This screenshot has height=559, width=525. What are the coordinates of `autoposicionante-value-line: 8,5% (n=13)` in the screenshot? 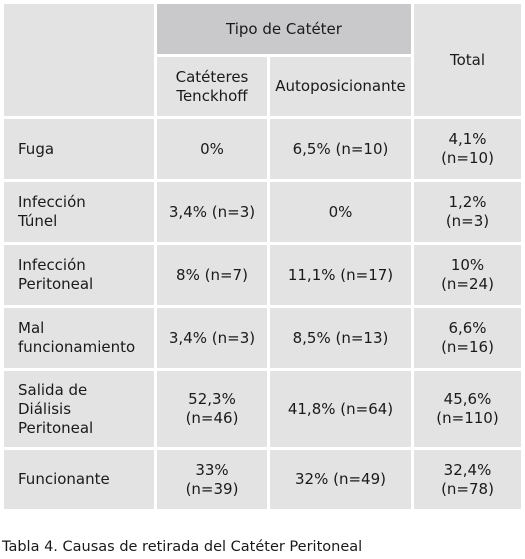 It's located at (340, 337).